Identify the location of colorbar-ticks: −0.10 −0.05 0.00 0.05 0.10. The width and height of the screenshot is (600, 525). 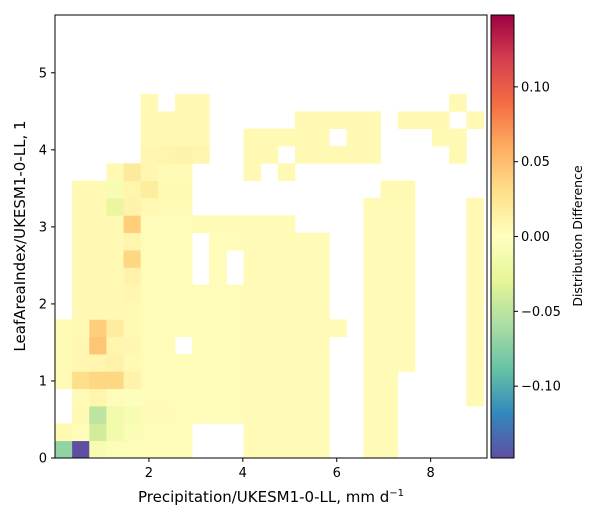
(537, 237).